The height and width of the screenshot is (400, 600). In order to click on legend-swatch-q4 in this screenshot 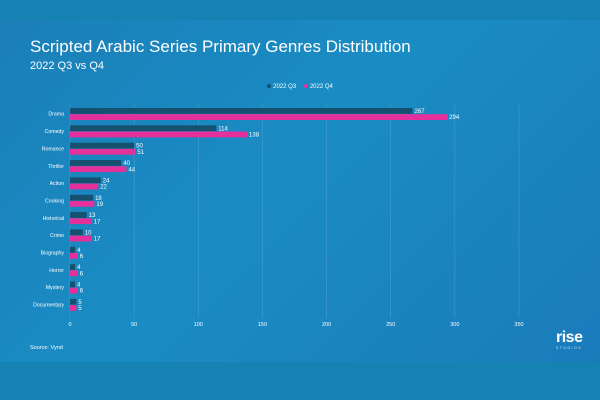, I will do `click(305, 86)`.